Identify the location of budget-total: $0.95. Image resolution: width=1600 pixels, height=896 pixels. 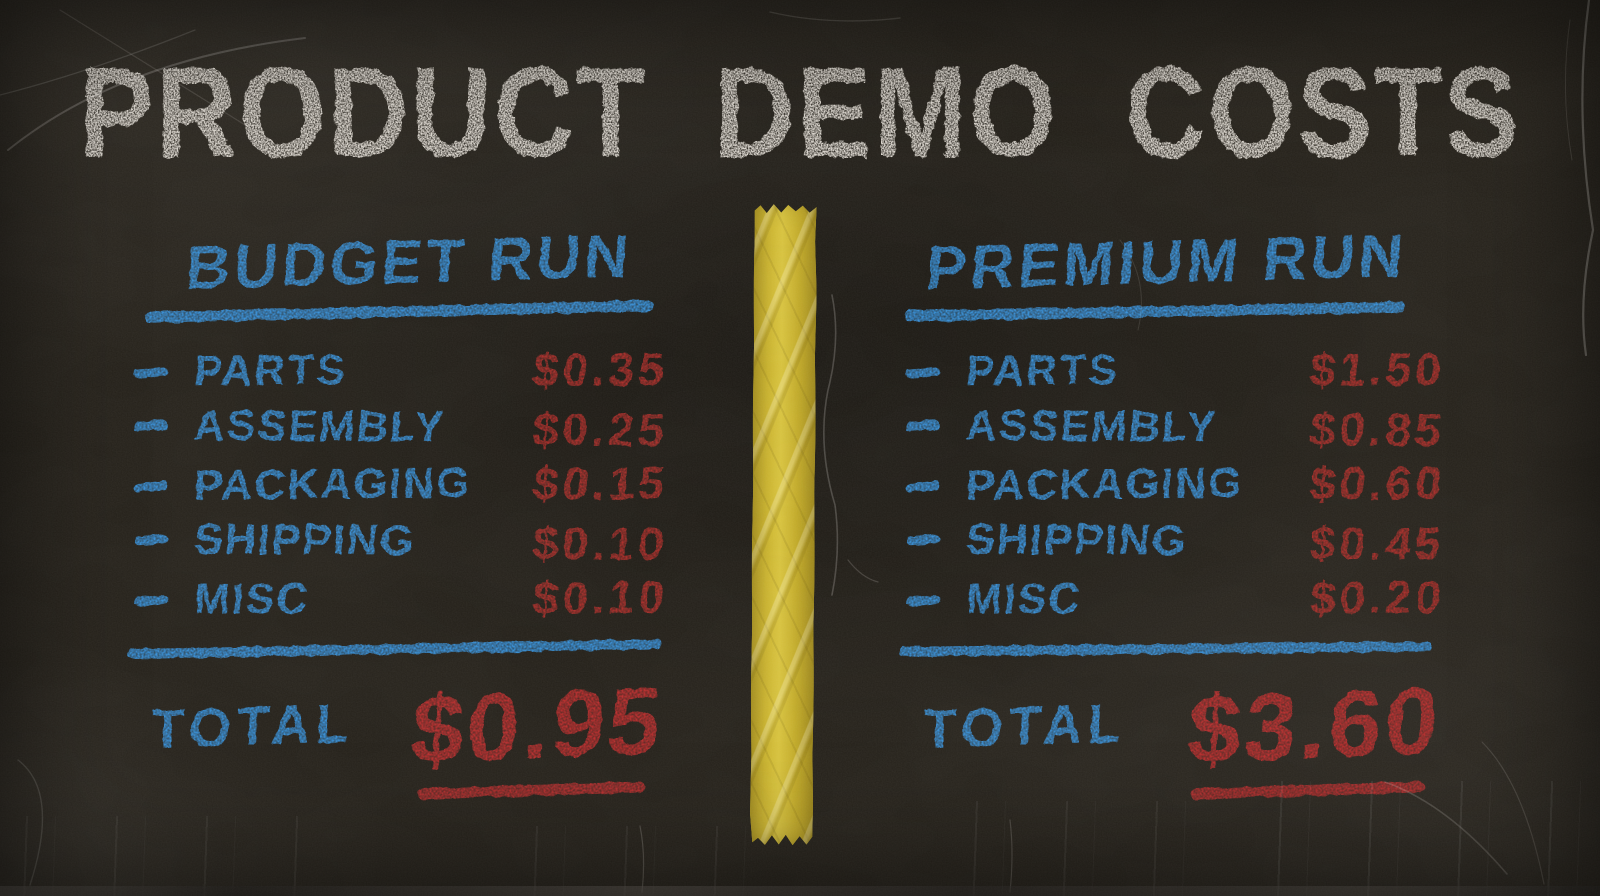
(537, 734).